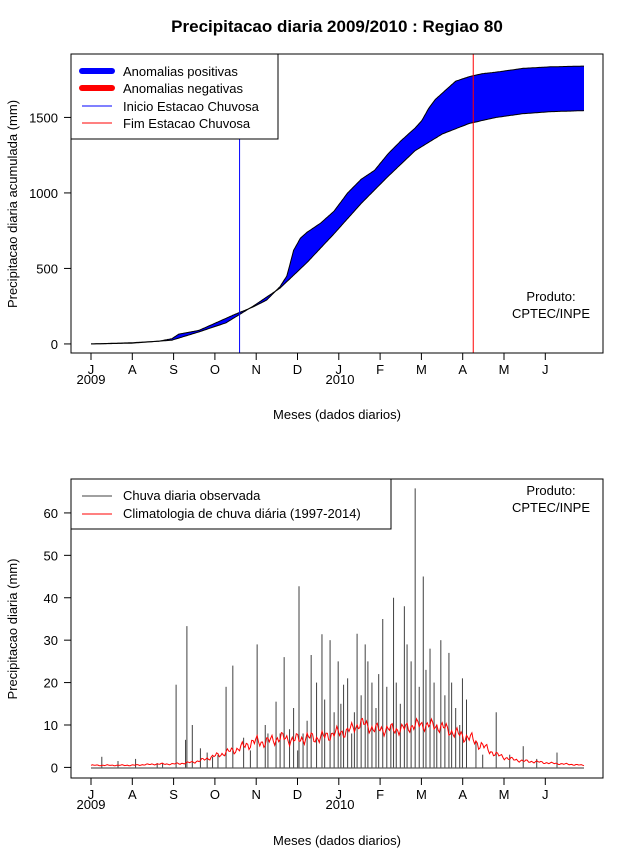 The width and height of the screenshot is (640, 850). Describe the element at coordinates (12, 629) in the screenshot. I see `y-axis-label: Precipitacao diaria (mm)` at that location.